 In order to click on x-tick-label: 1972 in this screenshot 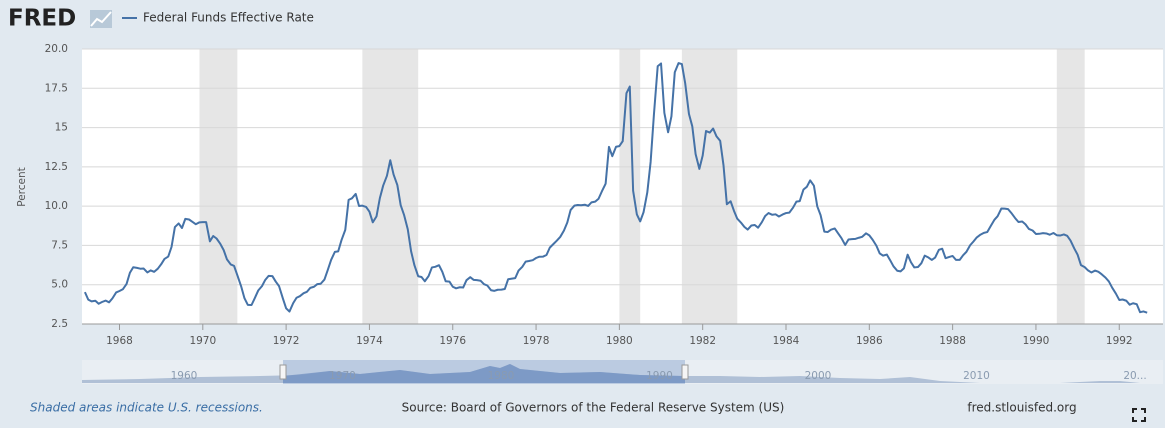, I will do `click(286, 341)`.